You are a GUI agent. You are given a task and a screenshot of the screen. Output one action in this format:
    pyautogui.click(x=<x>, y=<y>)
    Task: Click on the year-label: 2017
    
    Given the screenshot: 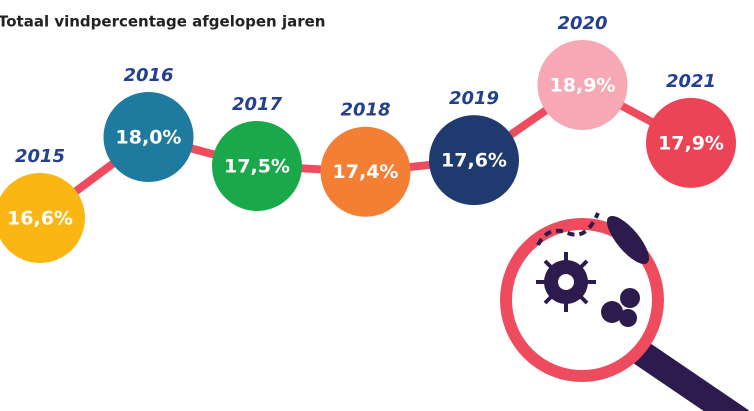 What is the action you would take?
    pyautogui.click(x=257, y=104)
    